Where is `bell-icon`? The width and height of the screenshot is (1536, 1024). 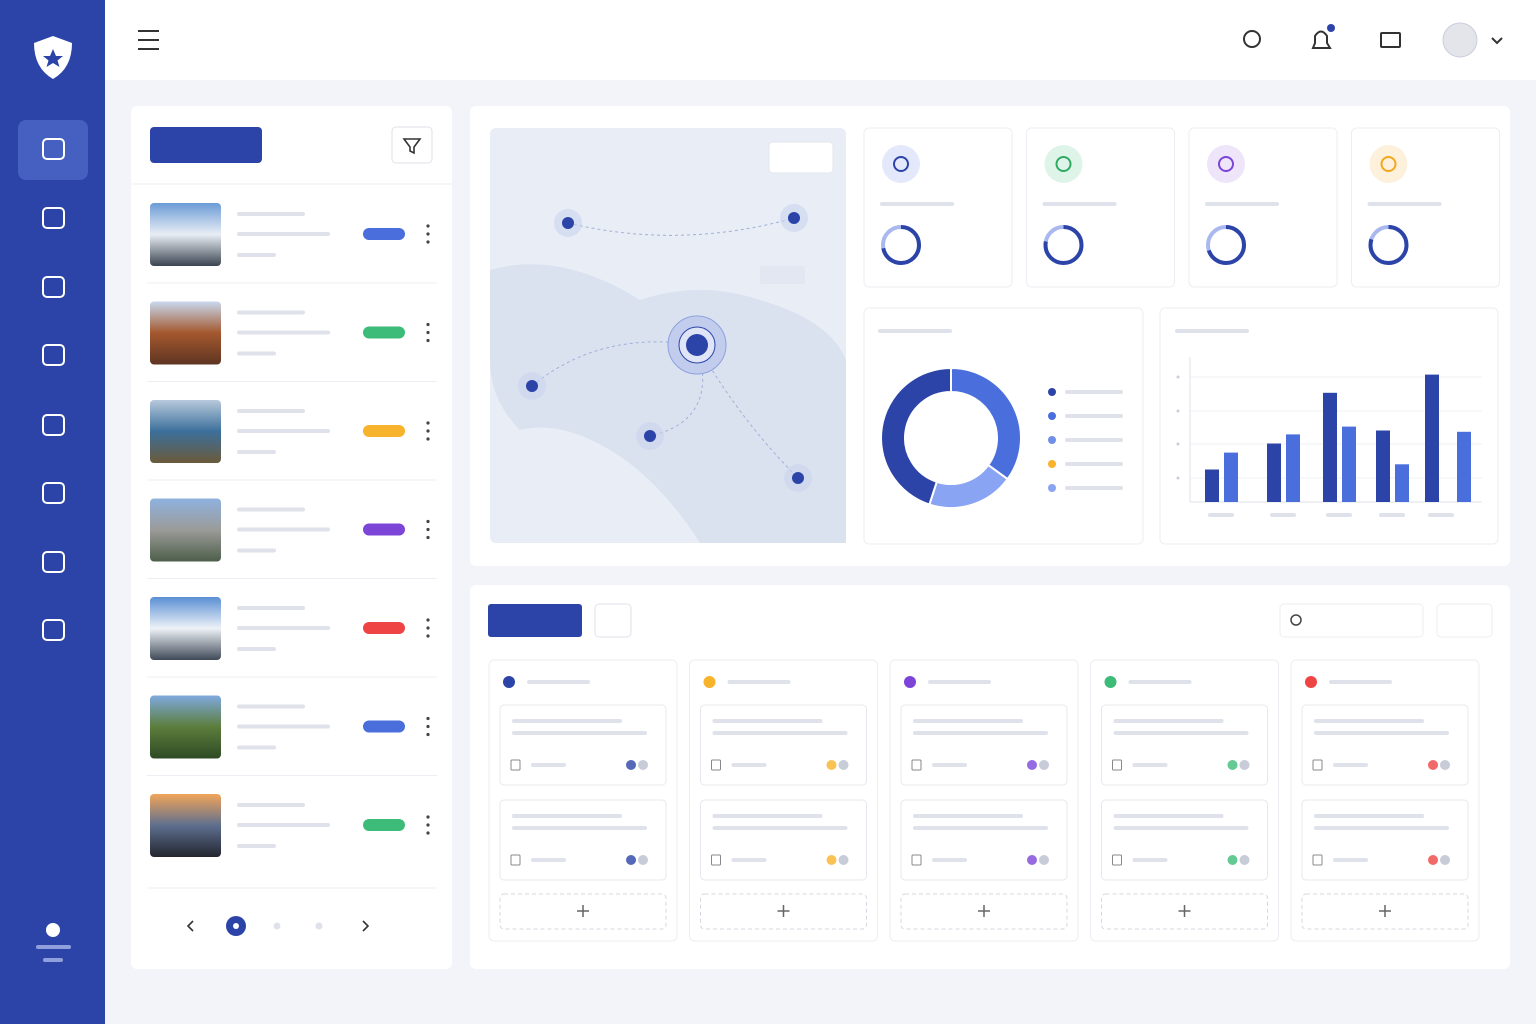
bell-icon is located at coordinates (1321, 39).